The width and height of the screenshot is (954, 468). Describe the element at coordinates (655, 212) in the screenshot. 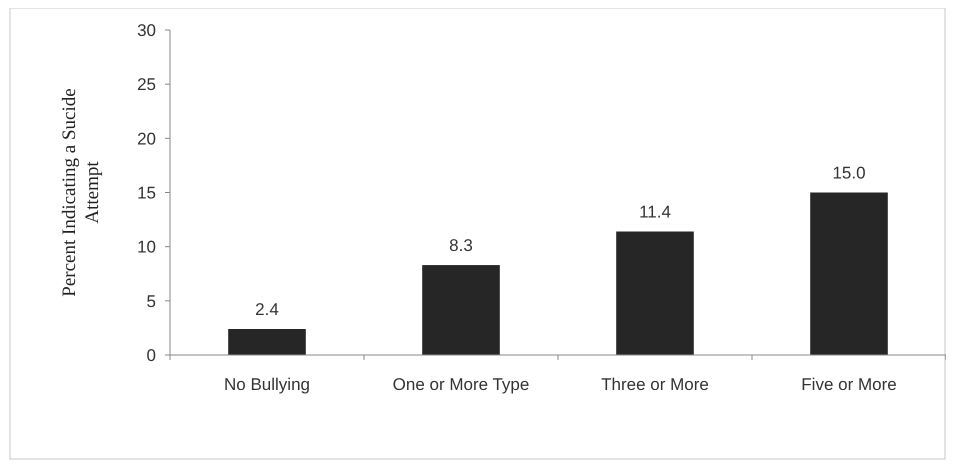

I see `data-label: 11.4` at that location.